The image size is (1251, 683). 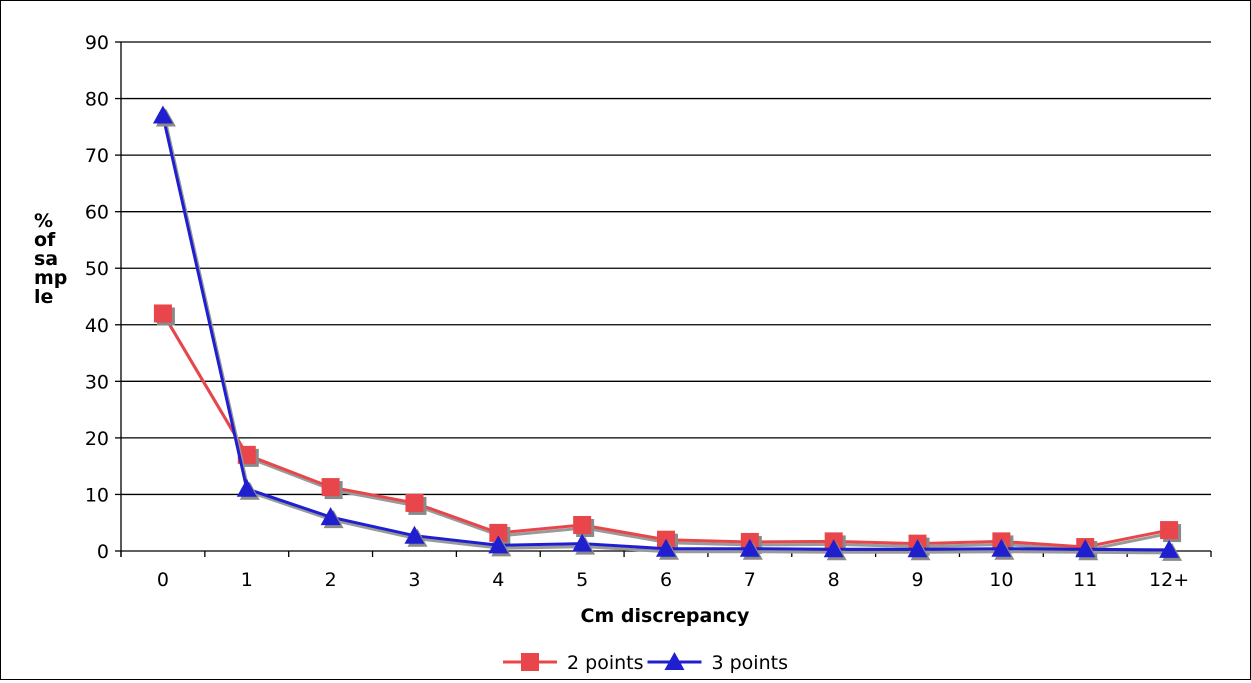 What do you see at coordinates (97, 495) in the screenshot?
I see `y-tick-label-10: 10` at bounding box center [97, 495].